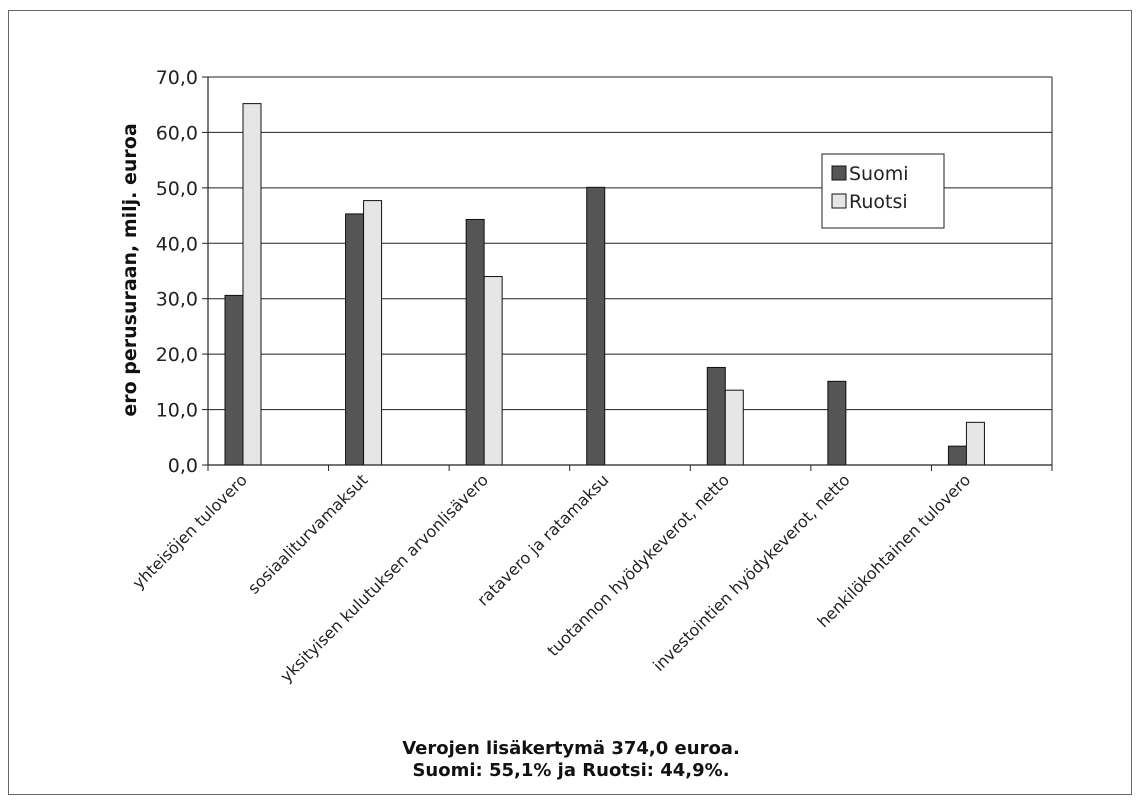 This screenshot has height=805, width=1142. Describe the element at coordinates (130, 269) in the screenshot. I see `y-axis-label: ero perusuraan, milj. euroa` at that location.